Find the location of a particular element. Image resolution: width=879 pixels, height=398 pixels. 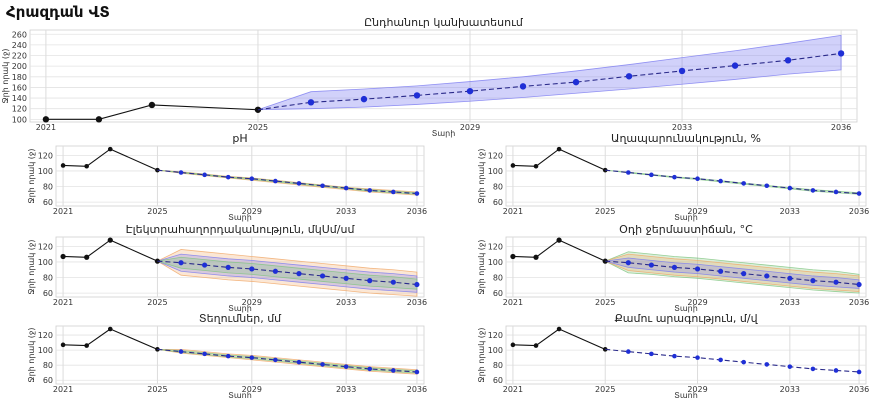

page-title: Հրազդան ՎՏ is located at coordinates (58, 12).